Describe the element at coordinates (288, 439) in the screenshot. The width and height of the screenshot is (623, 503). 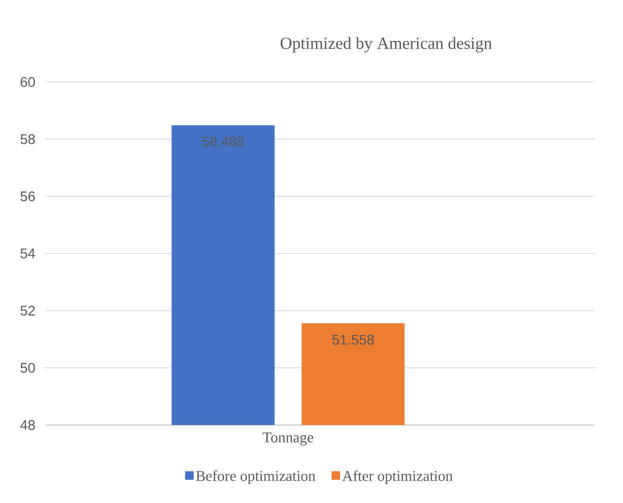
I see `x-tick-label: Tonnage` at that location.